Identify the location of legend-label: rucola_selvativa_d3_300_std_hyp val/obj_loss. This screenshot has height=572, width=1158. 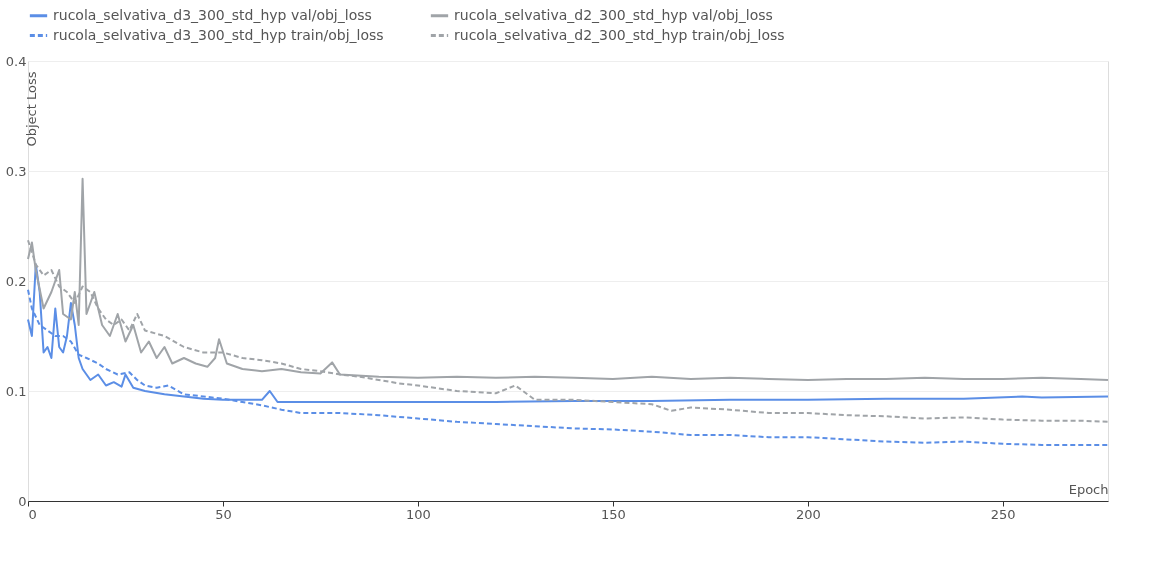
(212, 14).